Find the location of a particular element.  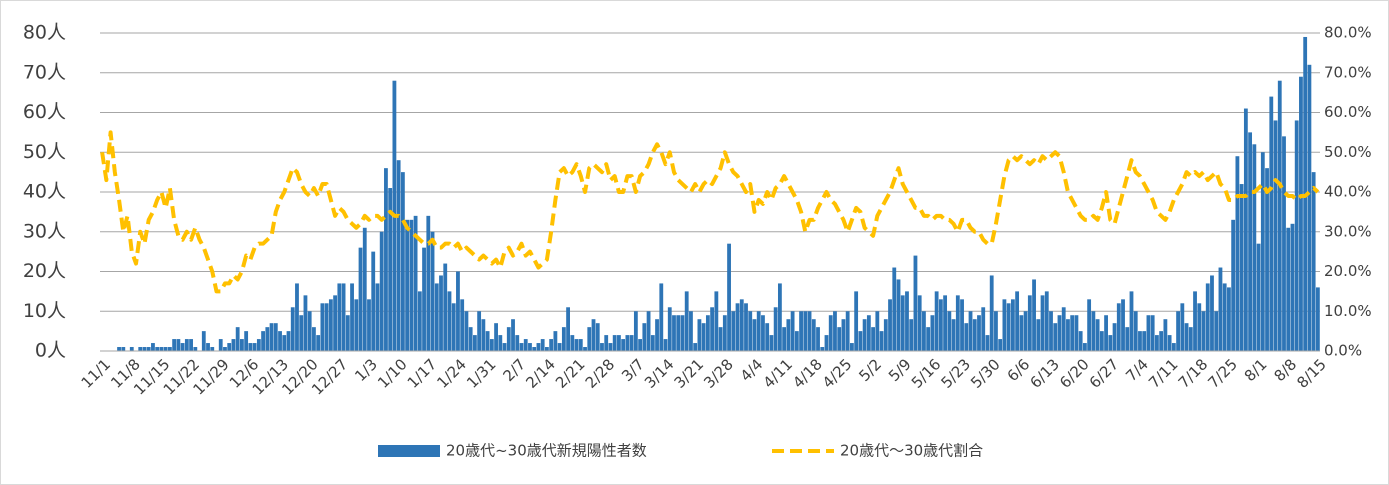

y2-tick-label: 60.0% is located at coordinates (1348, 112).